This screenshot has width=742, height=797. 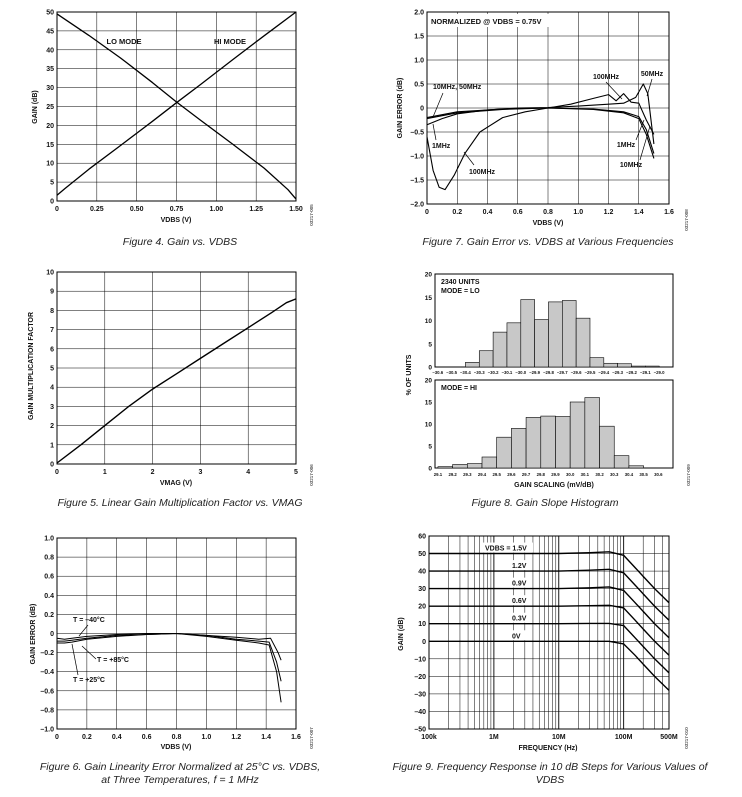 I want to click on y-tick-label: –30, so click(x=420, y=694).